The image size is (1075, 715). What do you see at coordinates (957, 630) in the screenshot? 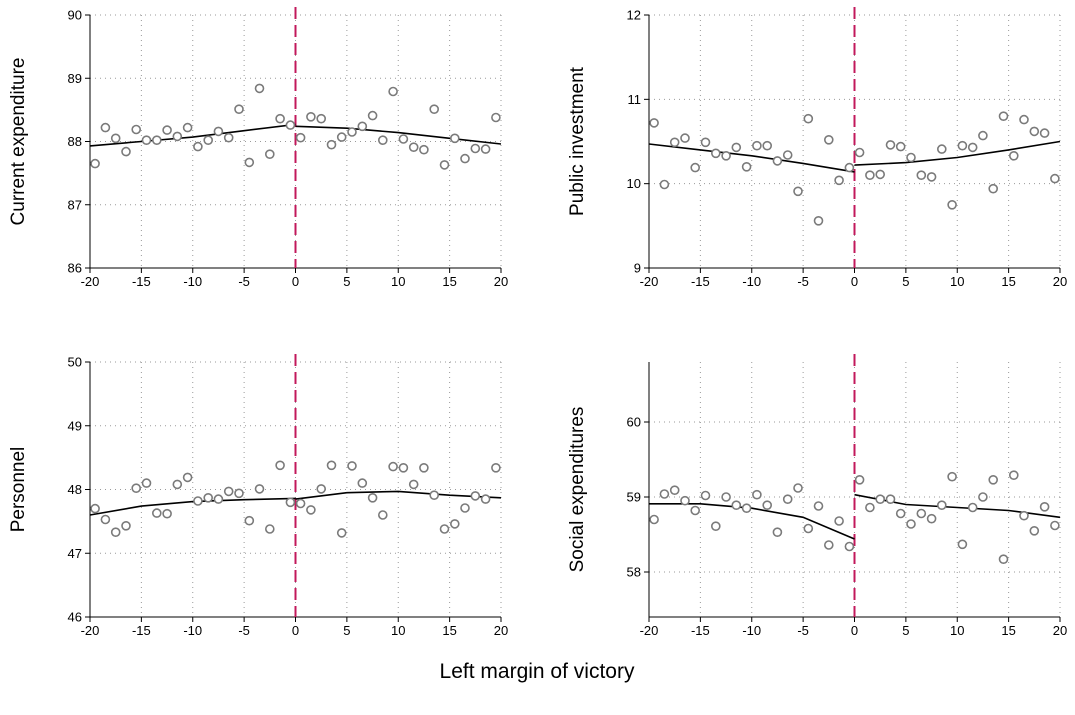
I see `x-tick-label: 10` at bounding box center [957, 630].